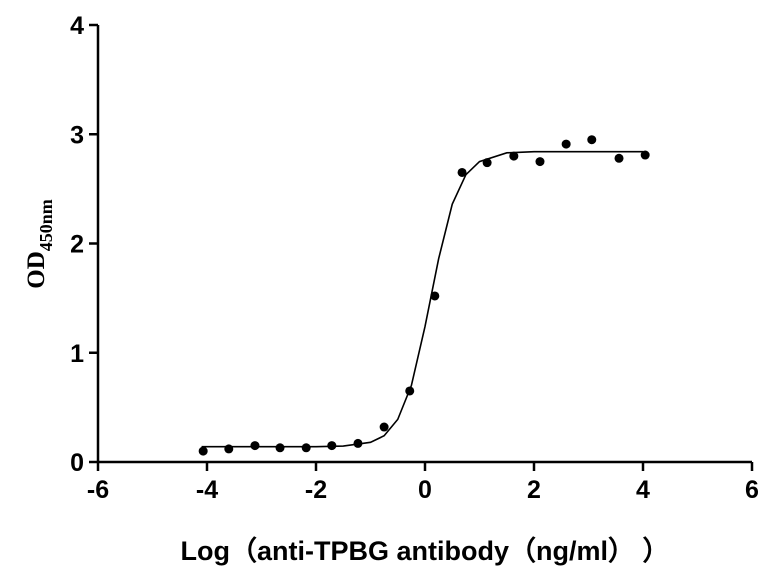  I want to click on x-tick-label: 2, so click(534, 490).